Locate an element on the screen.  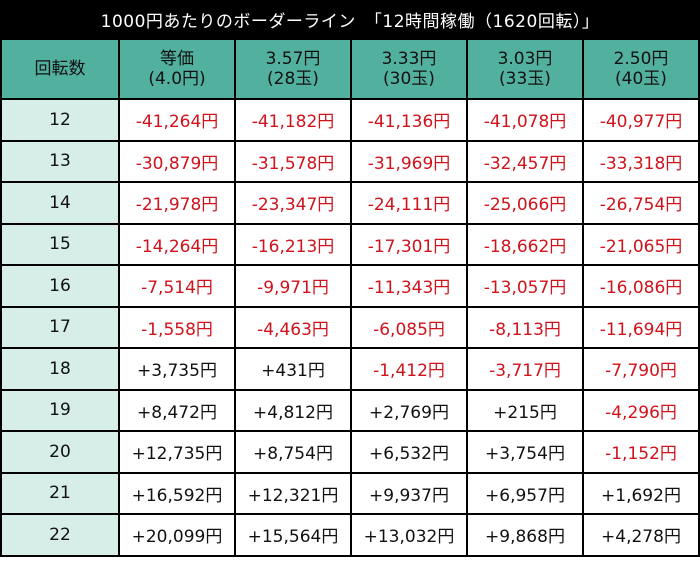
value-cell: -31,969円 is located at coordinates (409, 161).